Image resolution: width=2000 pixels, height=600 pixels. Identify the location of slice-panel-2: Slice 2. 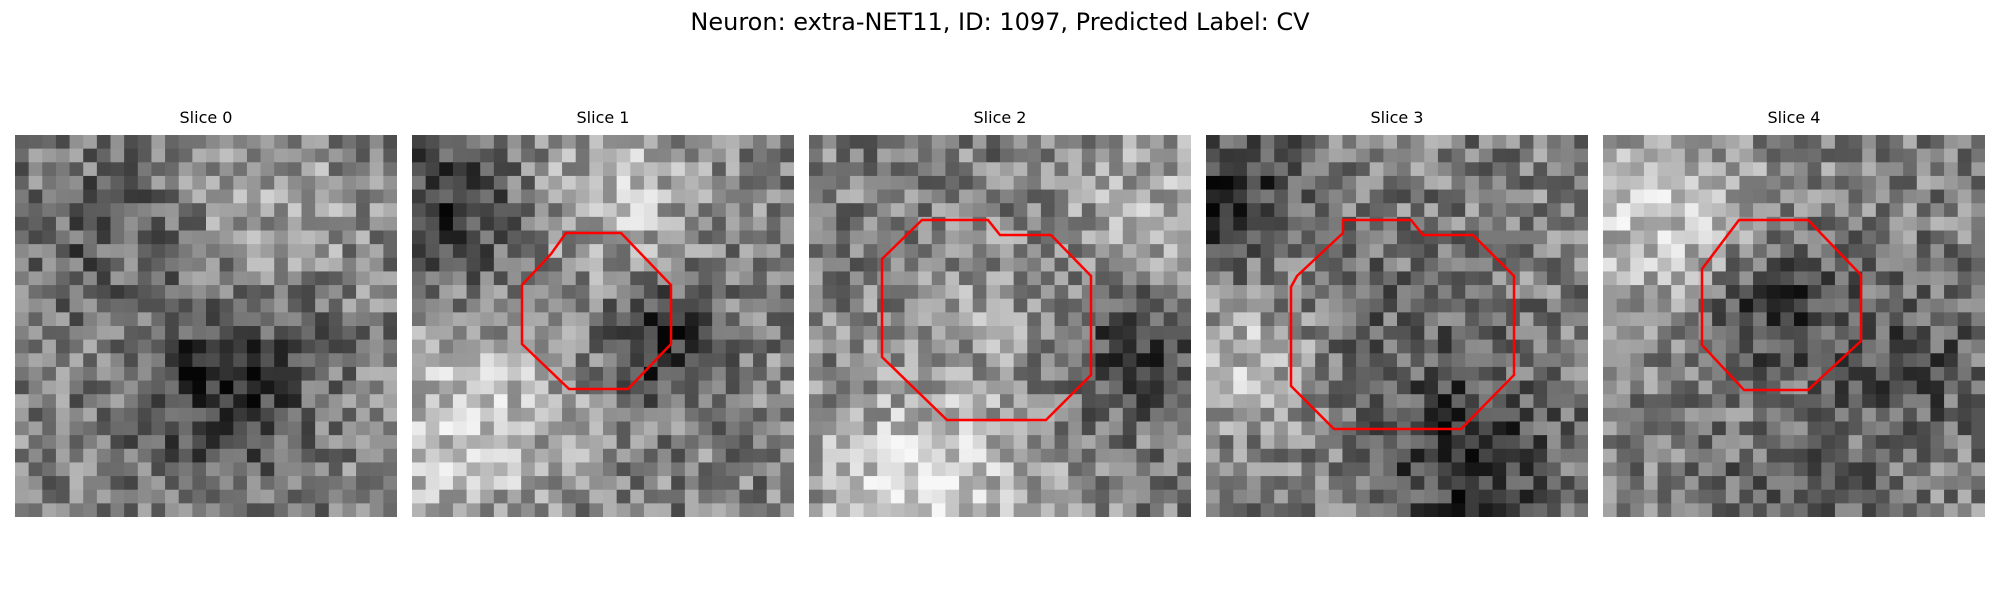
(1000, 312).